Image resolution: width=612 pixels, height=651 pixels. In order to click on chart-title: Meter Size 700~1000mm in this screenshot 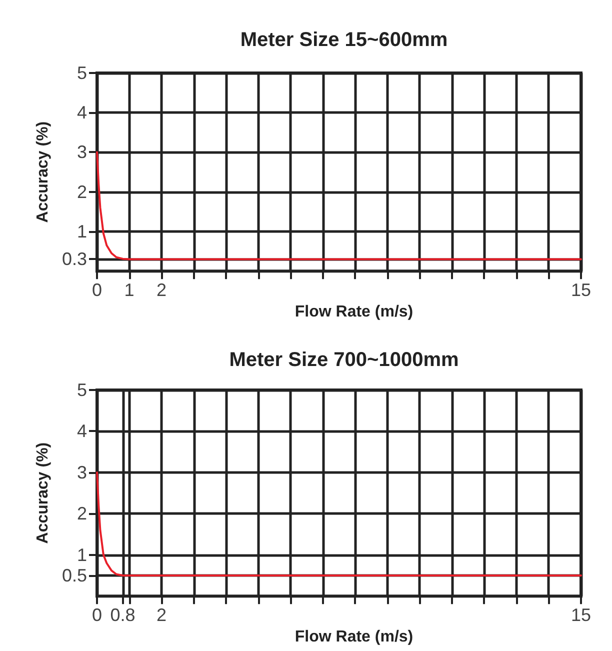, I will do `click(344, 360)`.